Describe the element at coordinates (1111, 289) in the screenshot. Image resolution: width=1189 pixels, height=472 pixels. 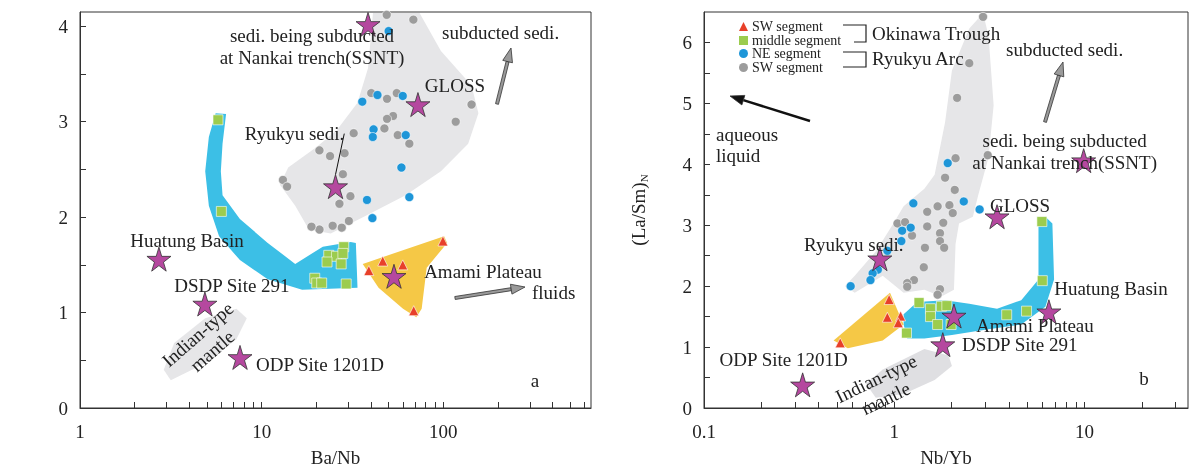
I see `data-label: Huatung Basin` at that location.